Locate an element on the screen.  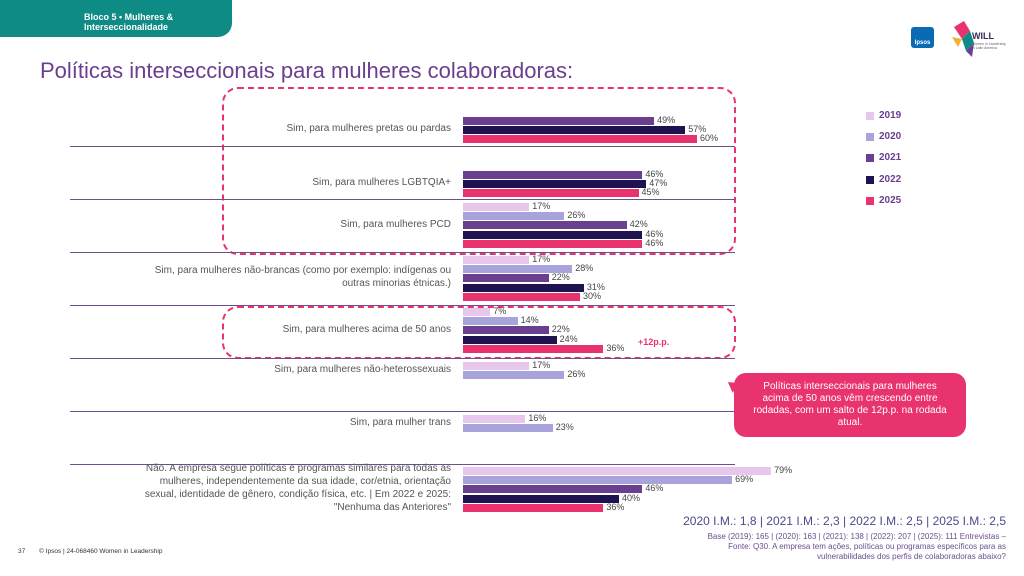
bar-value-label: 24% is located at coordinates (568, 338).